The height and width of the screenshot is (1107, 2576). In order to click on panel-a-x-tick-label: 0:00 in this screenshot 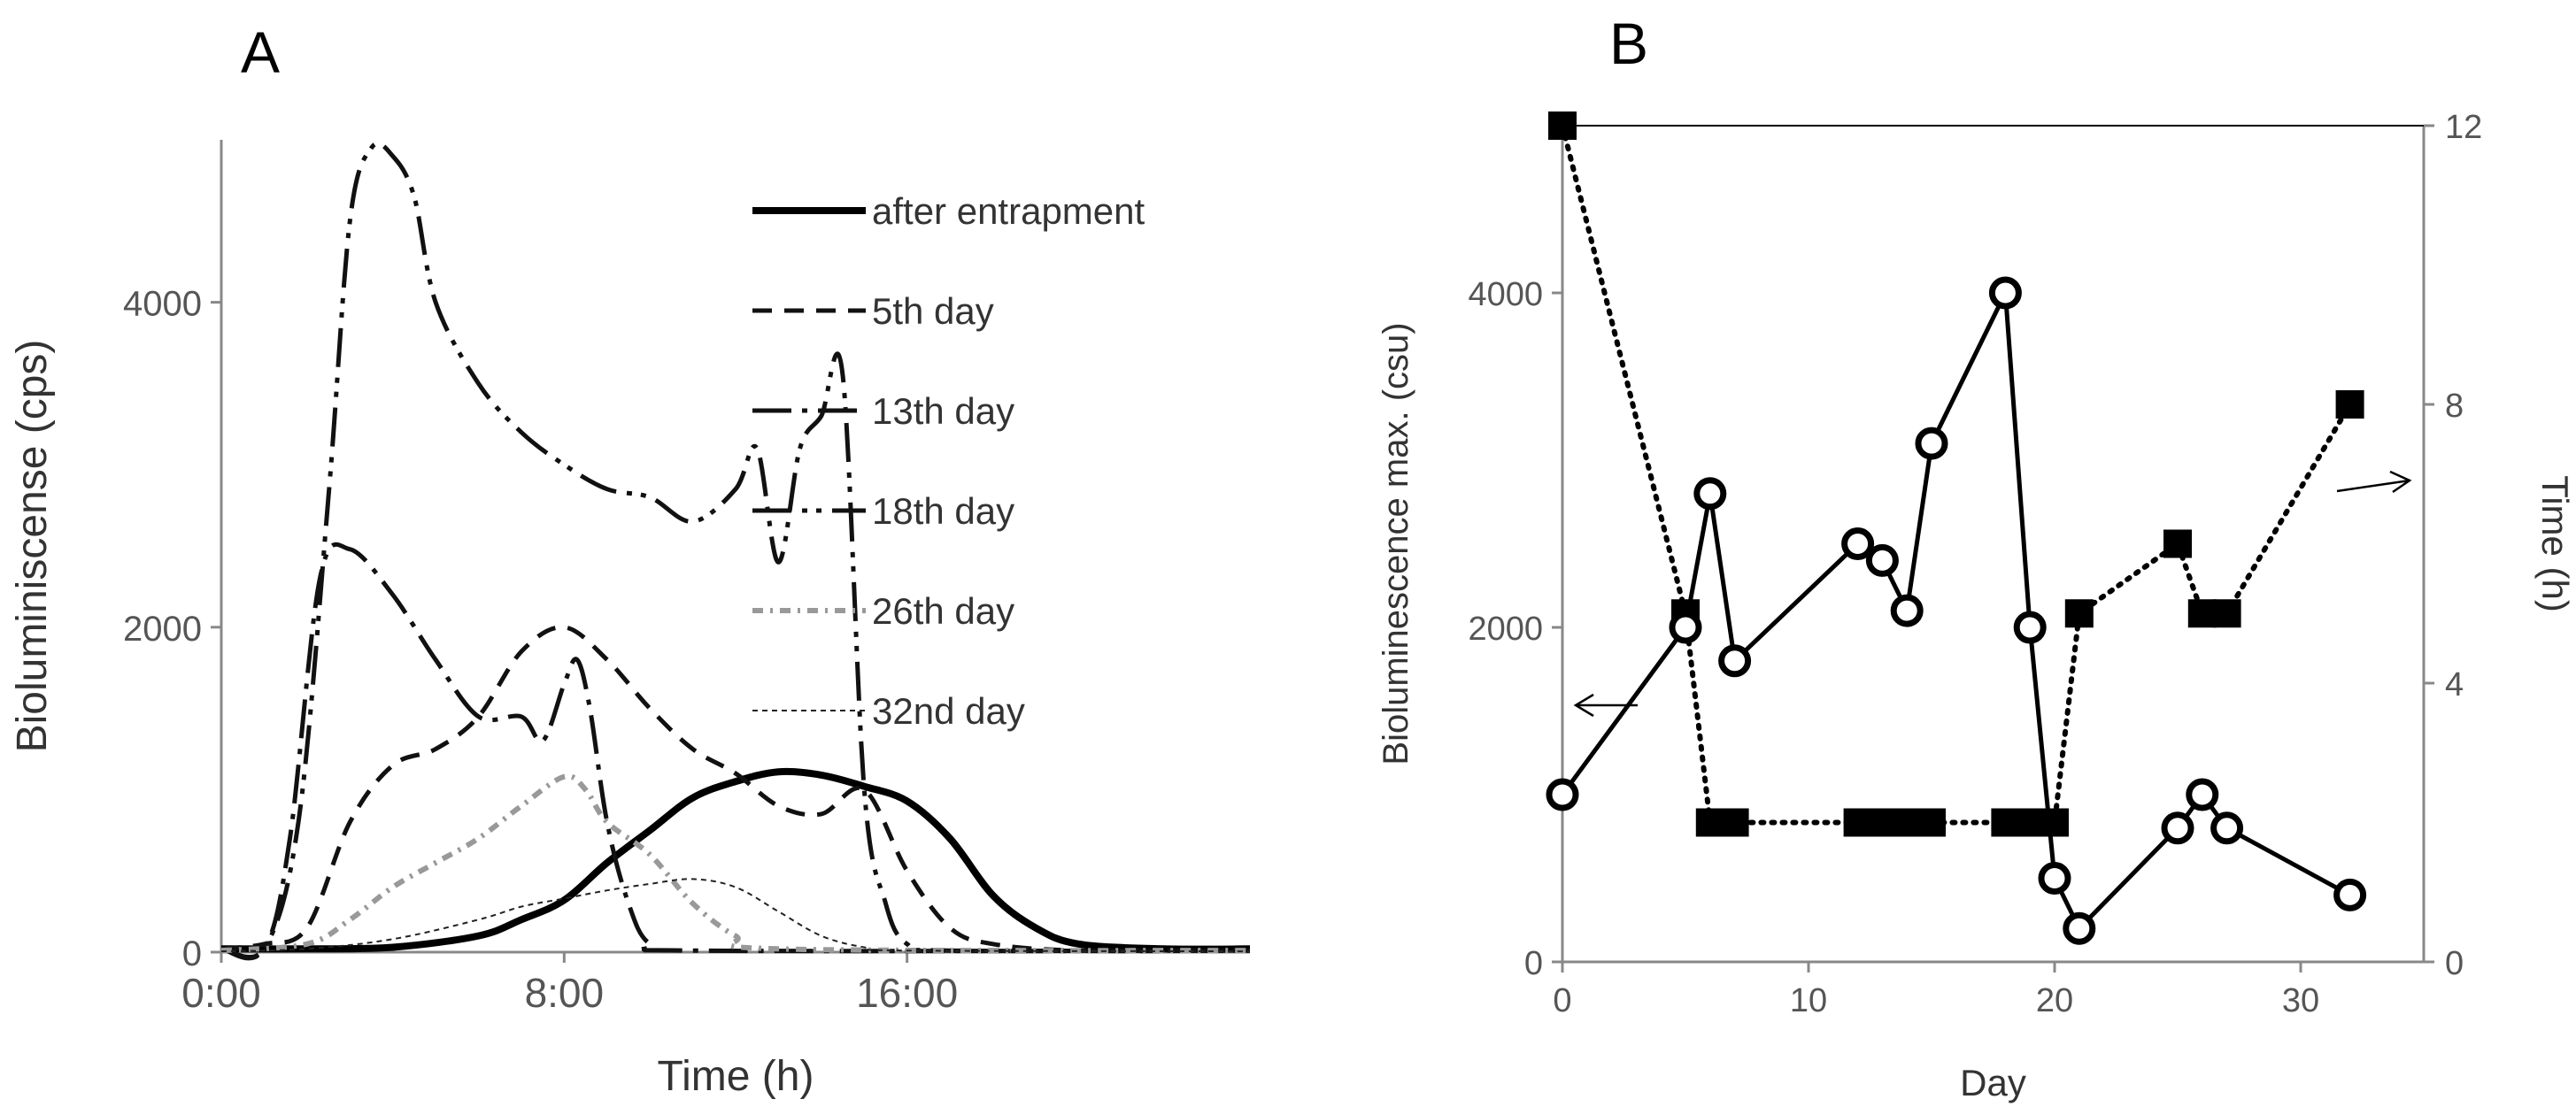, I will do `click(221, 993)`.